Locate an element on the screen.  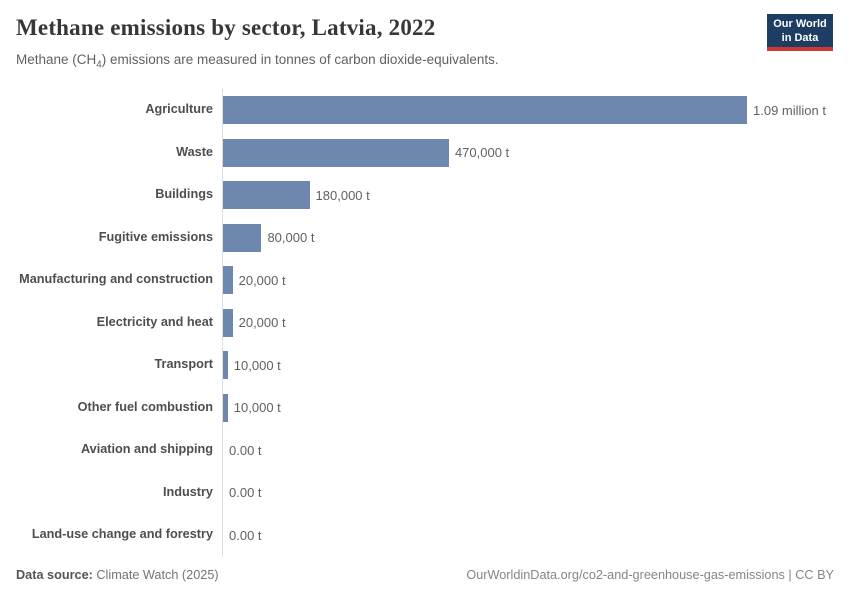
owid-logo: Our World in Data is located at coordinates (800, 32).